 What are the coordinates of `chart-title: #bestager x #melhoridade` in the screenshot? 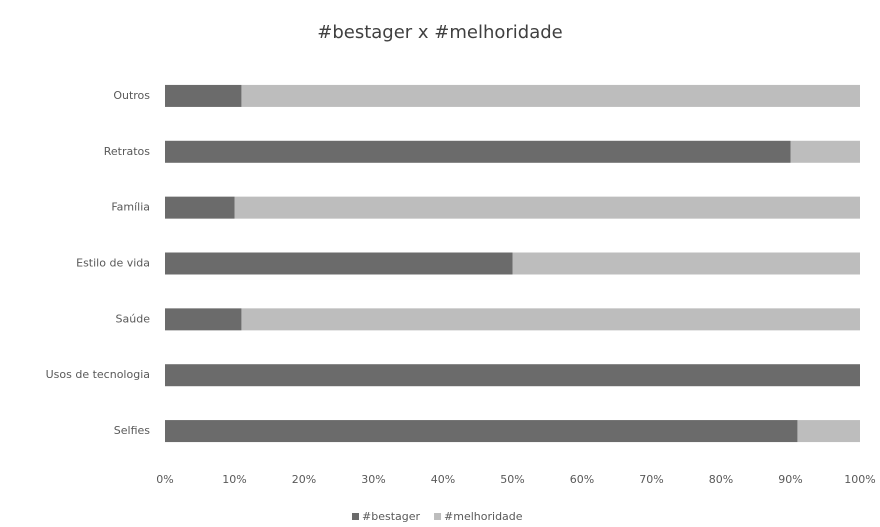 It's located at (440, 32).